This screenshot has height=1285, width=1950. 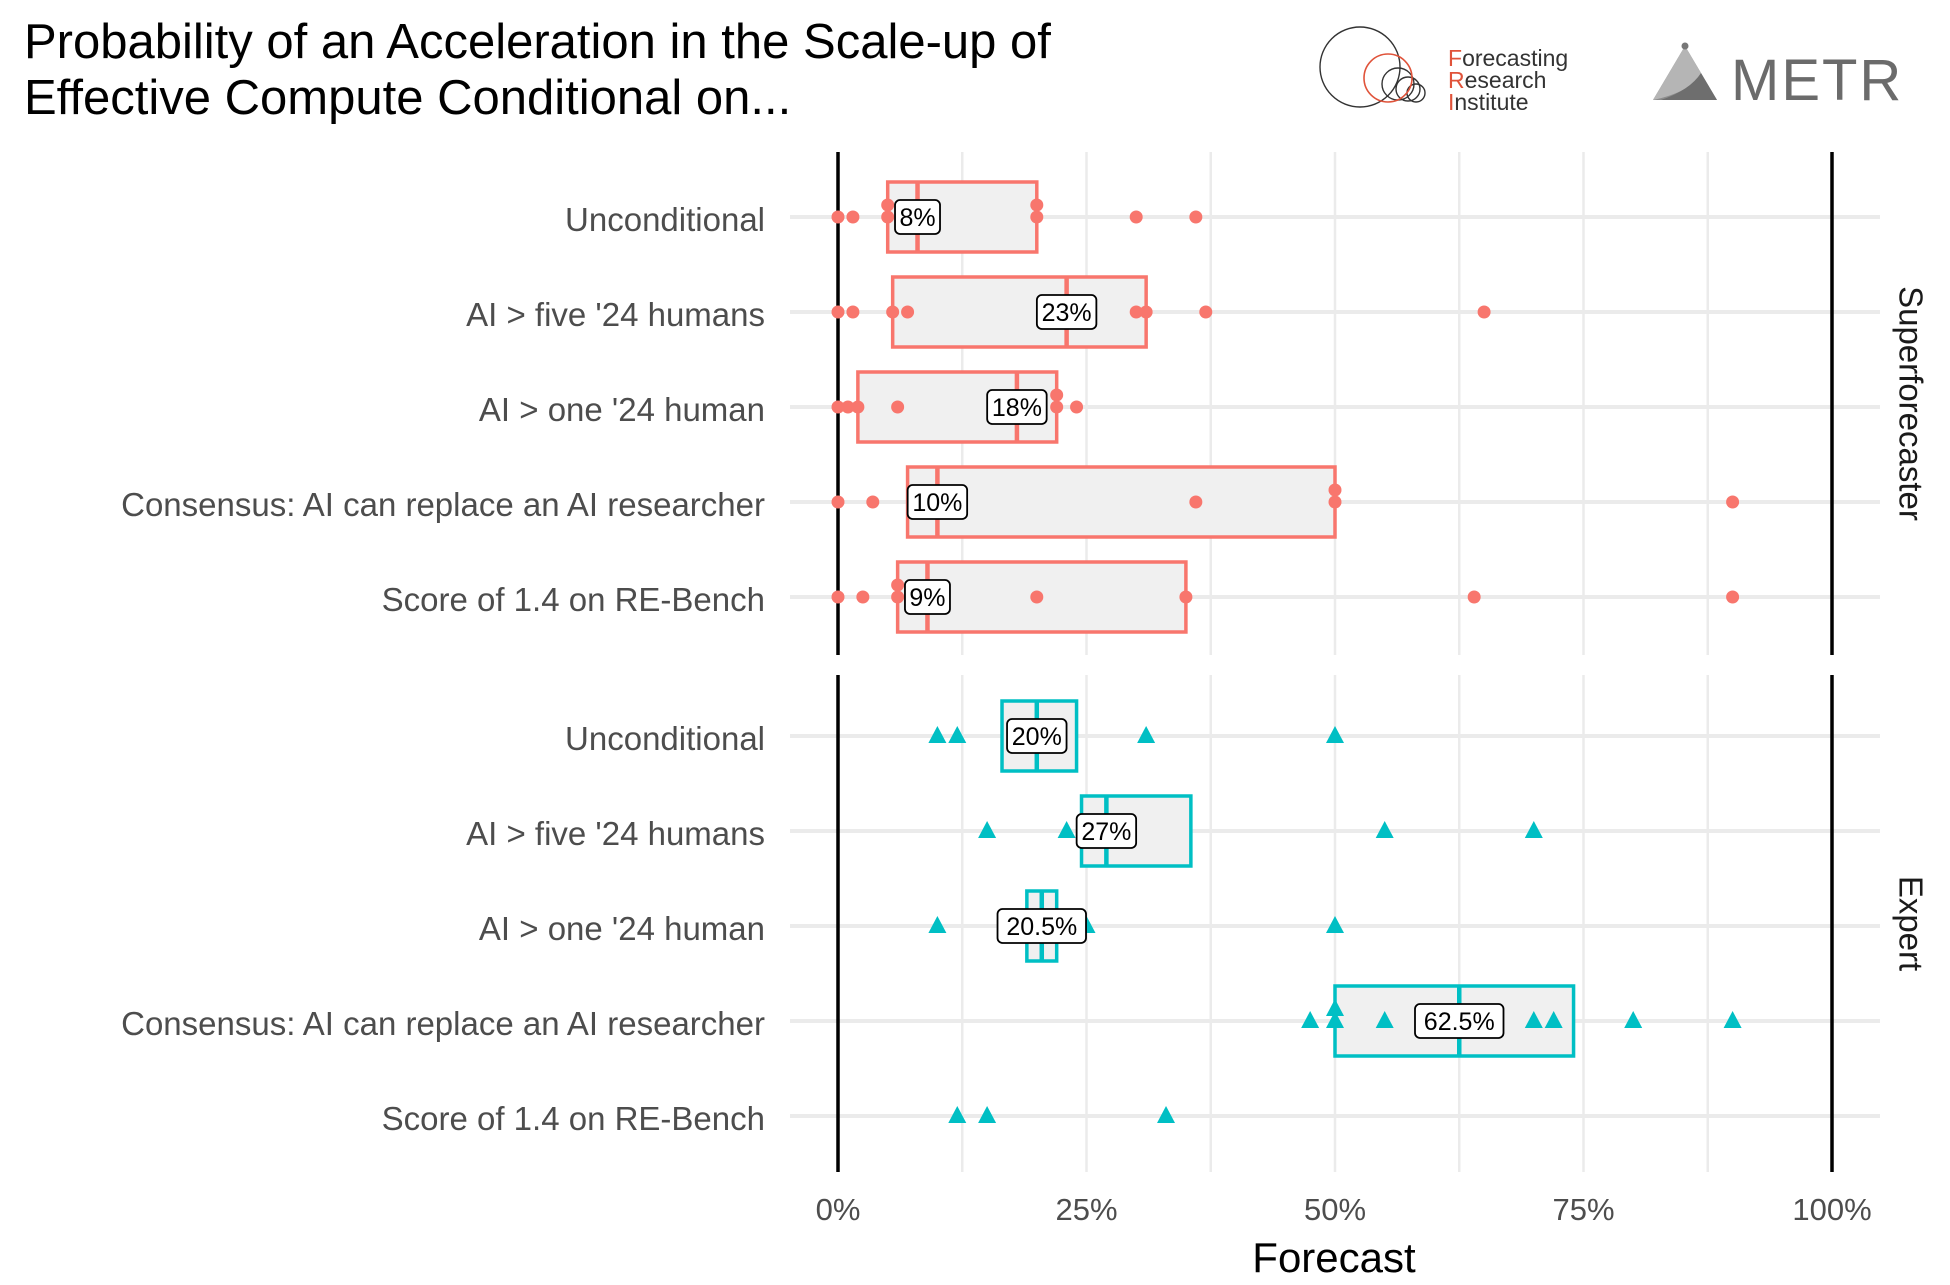 I want to click on median-label: 9%, so click(x=927, y=598).